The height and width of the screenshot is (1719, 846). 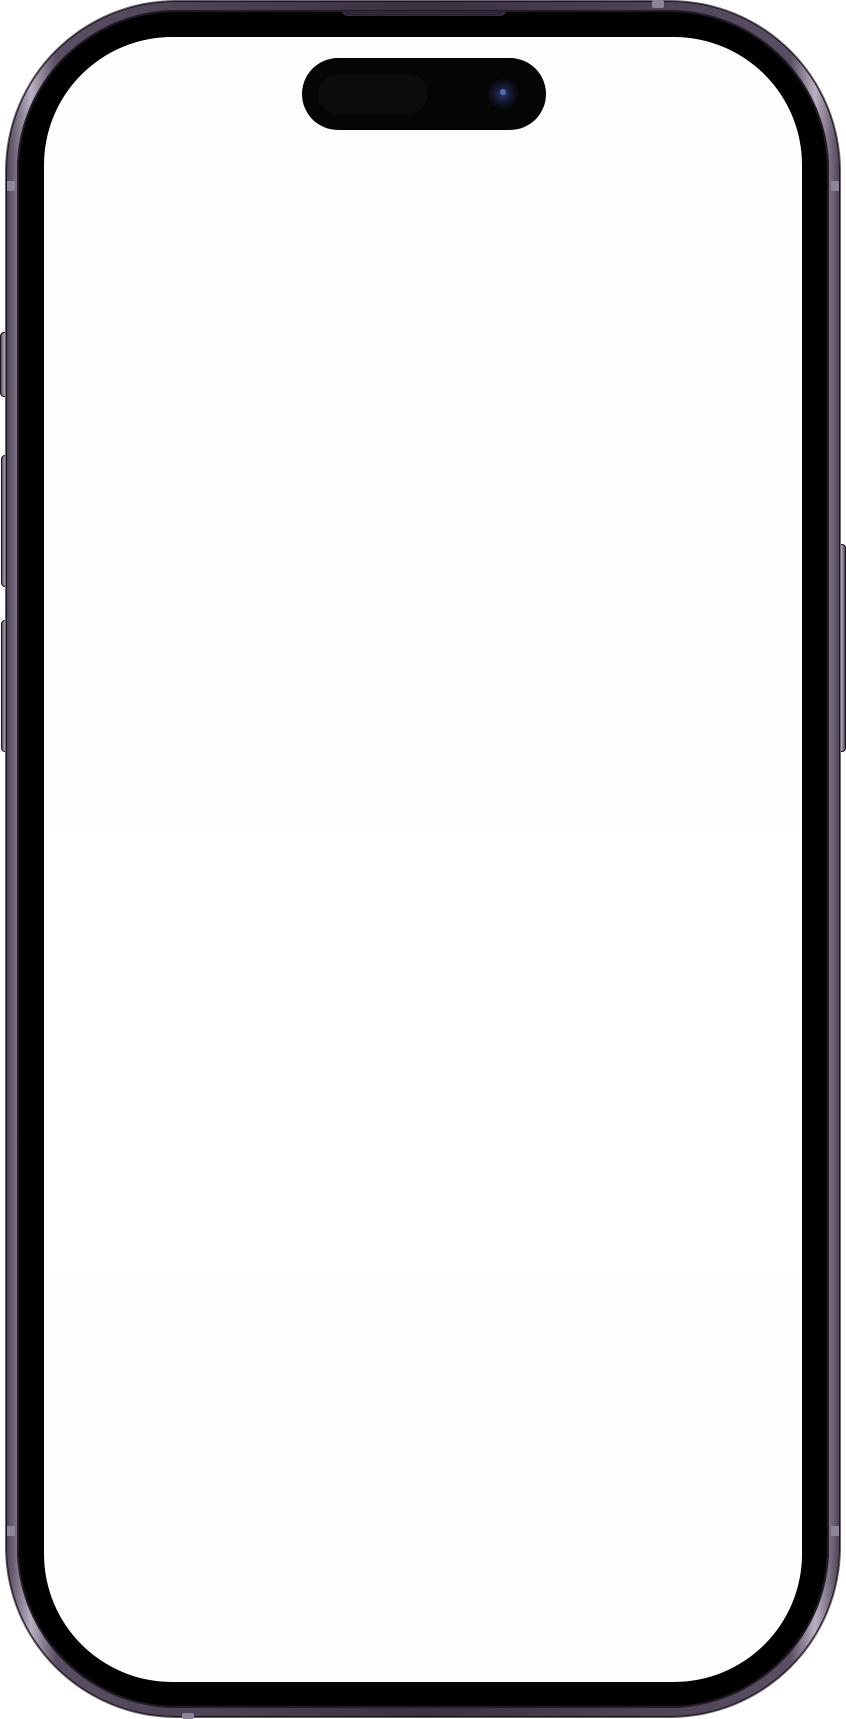 I want to click on face-id-sensor-icon, so click(x=373, y=94).